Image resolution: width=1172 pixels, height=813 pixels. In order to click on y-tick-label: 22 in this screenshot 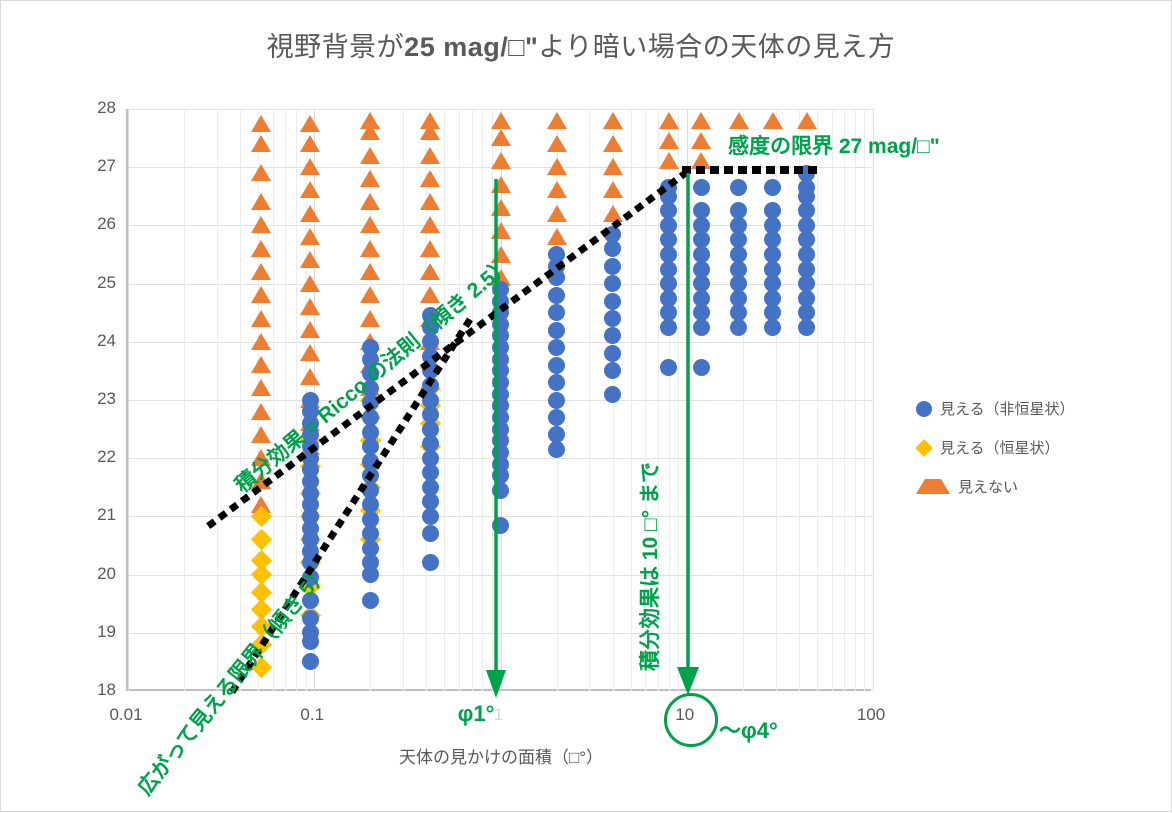, I will do `click(106, 457)`.